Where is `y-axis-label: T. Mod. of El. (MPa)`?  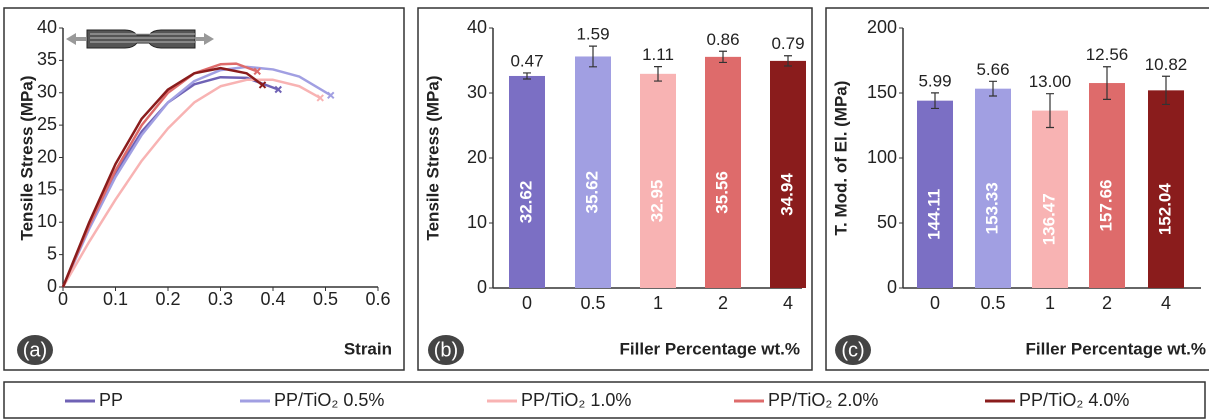 y-axis-label: T. Mod. of El. (MPa) is located at coordinates (840, 158).